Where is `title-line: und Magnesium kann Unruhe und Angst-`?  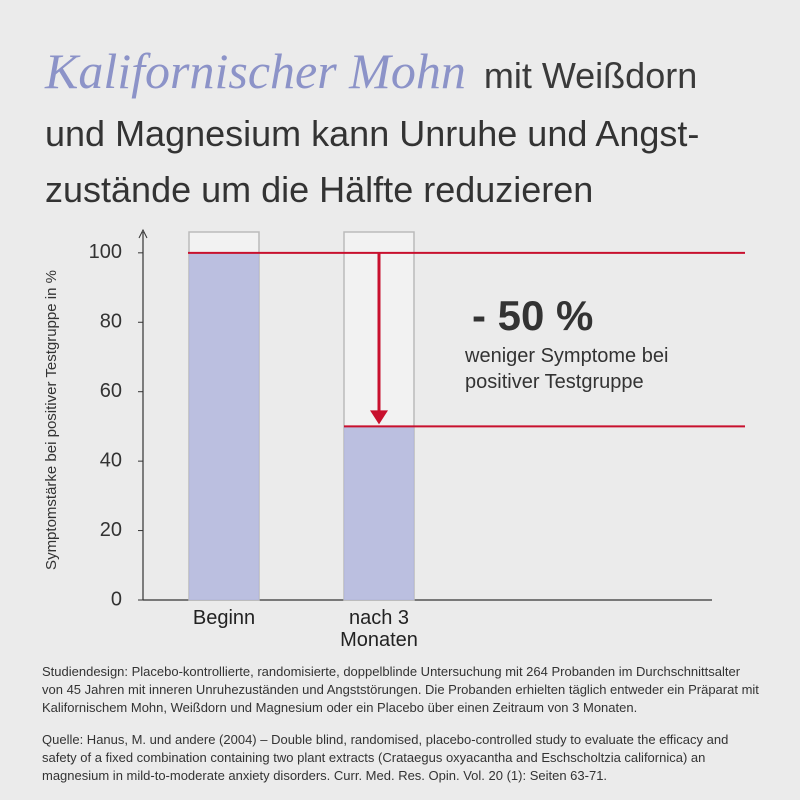
title-line: und Magnesium kann Unruhe und Angst- is located at coordinates (372, 133).